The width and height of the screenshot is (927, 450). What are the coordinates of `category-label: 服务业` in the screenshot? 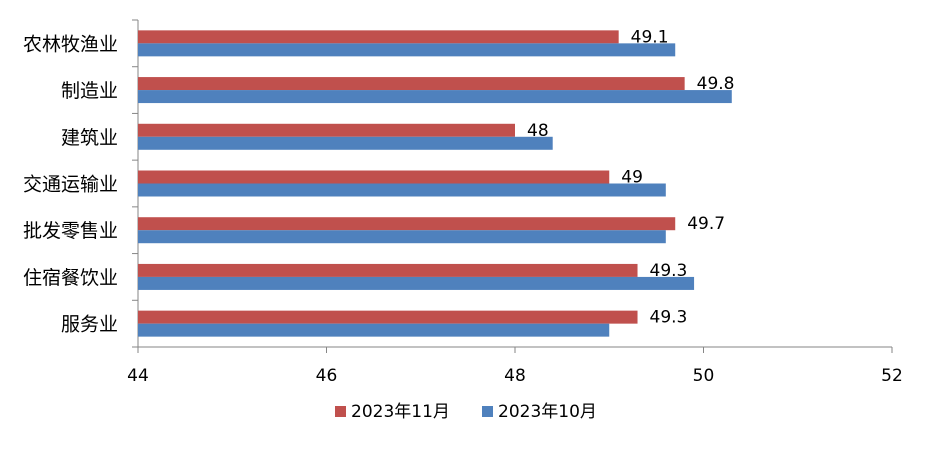 It's located at (89, 325).